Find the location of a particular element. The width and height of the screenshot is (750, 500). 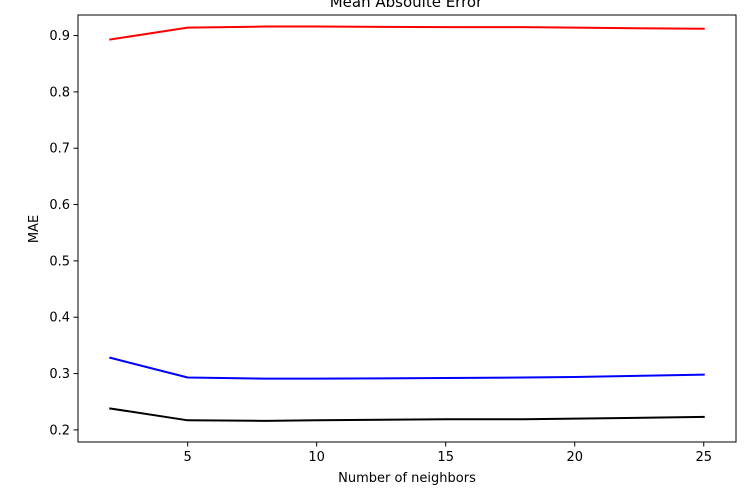

y-axis: 0.2 0.3 0.4 0.5 0.6 0.7 0.8 0.9 is located at coordinates (63, 233).